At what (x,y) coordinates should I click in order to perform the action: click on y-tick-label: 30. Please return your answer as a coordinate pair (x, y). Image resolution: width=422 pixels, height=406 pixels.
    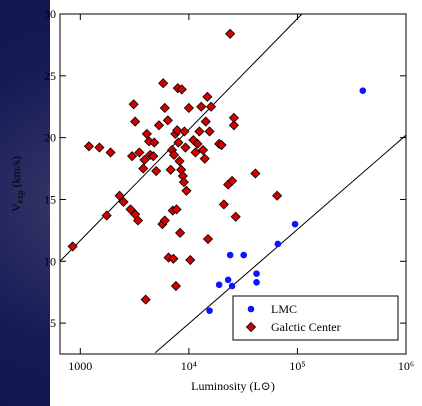
    Looking at the image, I should click on (50, 14).